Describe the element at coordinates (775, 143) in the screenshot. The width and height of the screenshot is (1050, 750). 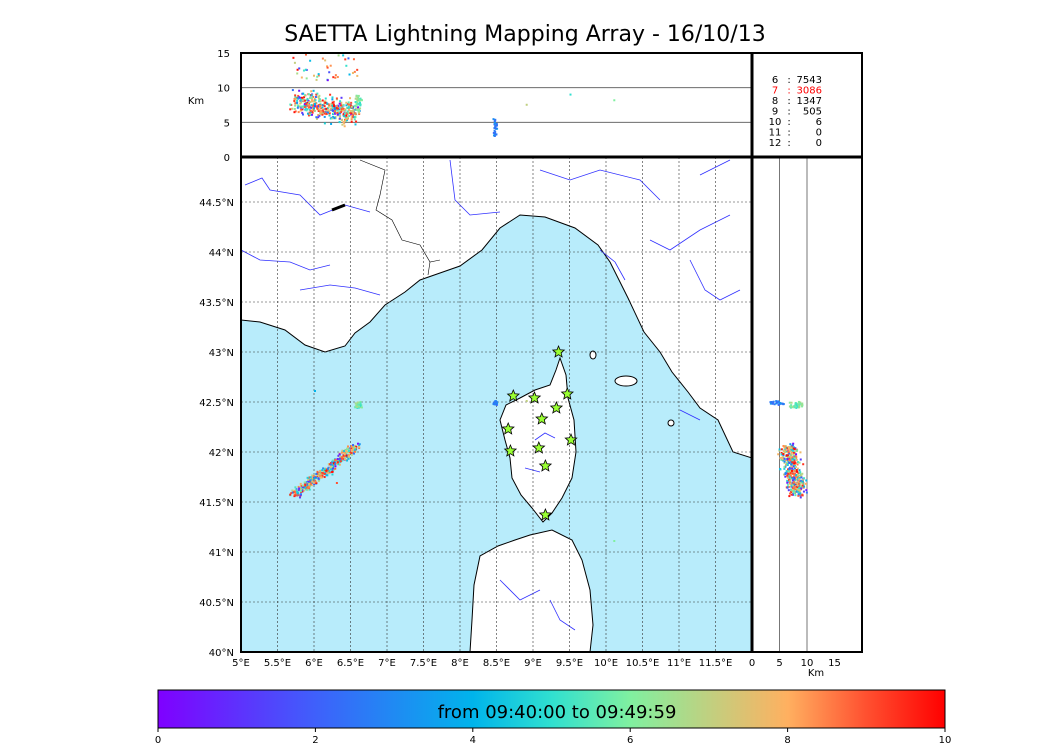
I see `station-number: 12` at that location.